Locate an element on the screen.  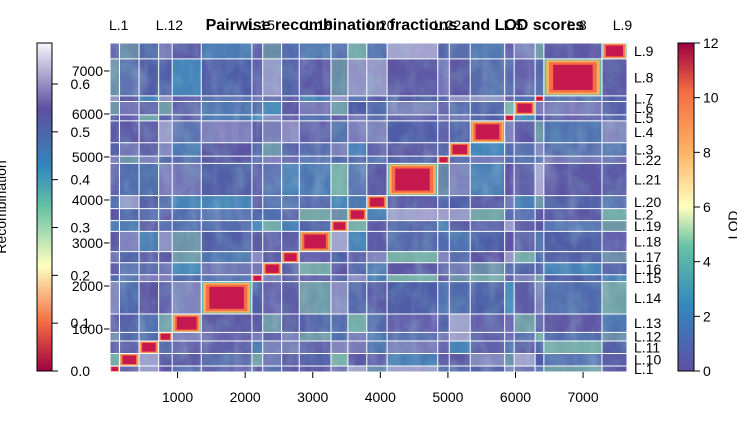
top-group-label: L.18 is located at coordinates (318, 25).